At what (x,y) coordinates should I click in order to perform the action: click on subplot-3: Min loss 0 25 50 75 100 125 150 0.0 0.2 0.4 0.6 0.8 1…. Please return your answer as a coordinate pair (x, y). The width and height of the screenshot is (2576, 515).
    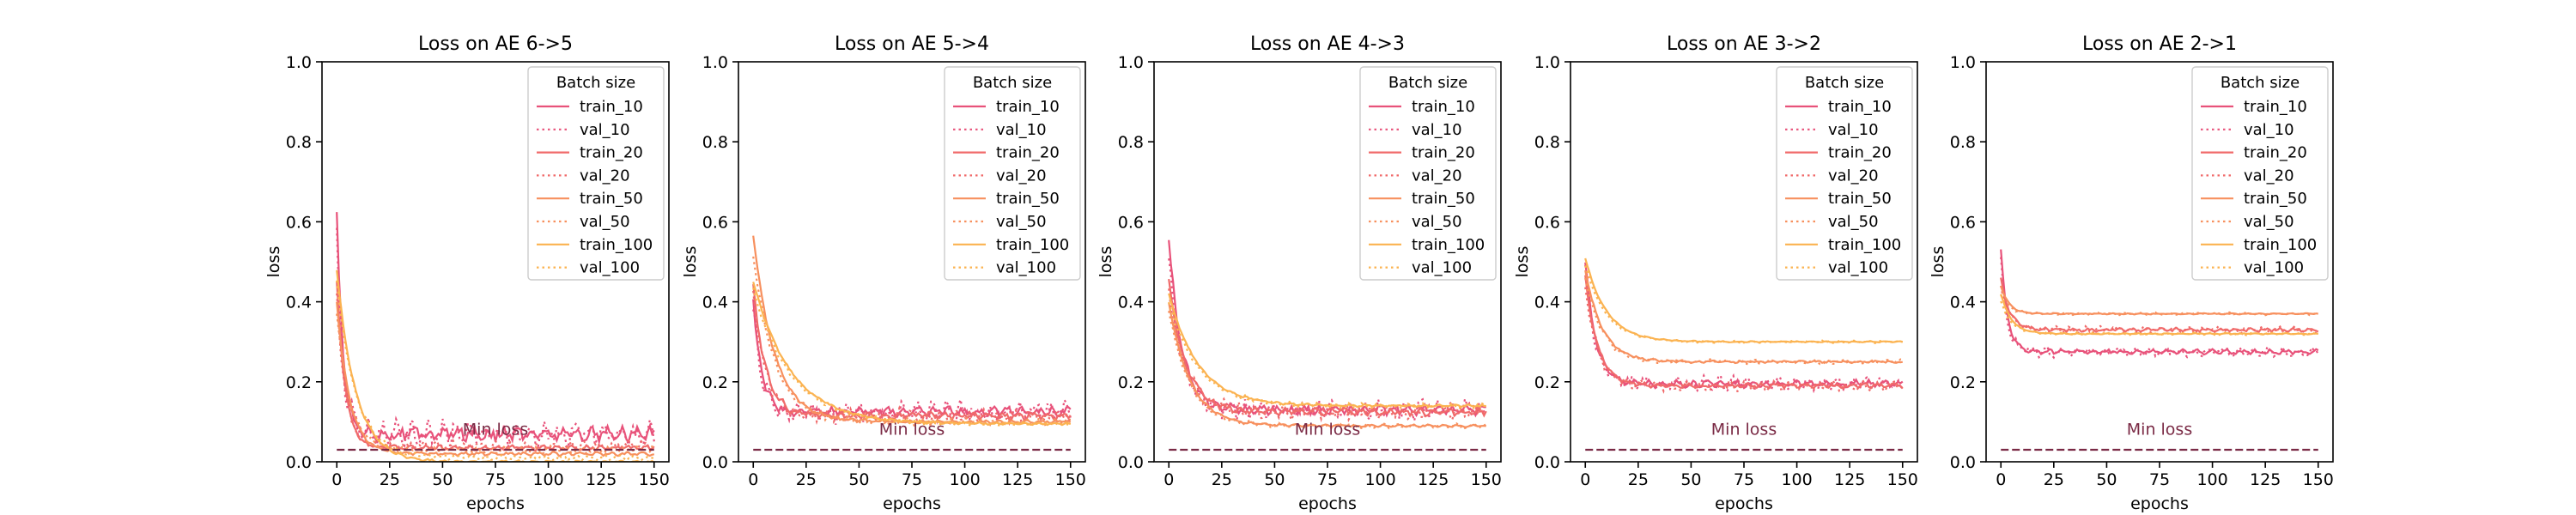
    Looking at the image, I should click on (1299, 273).